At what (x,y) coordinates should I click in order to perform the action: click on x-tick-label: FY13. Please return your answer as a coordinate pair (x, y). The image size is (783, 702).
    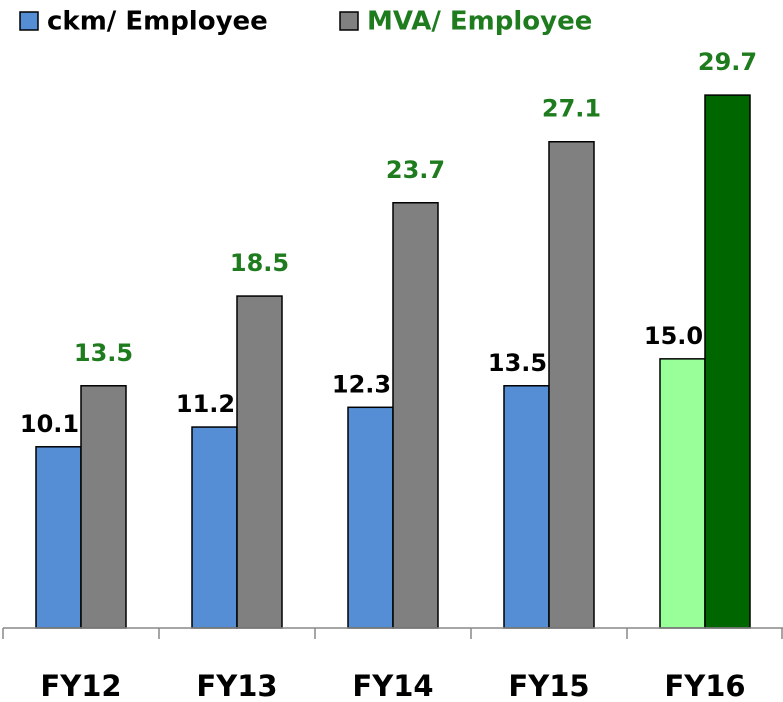
    Looking at the image, I should click on (236, 685).